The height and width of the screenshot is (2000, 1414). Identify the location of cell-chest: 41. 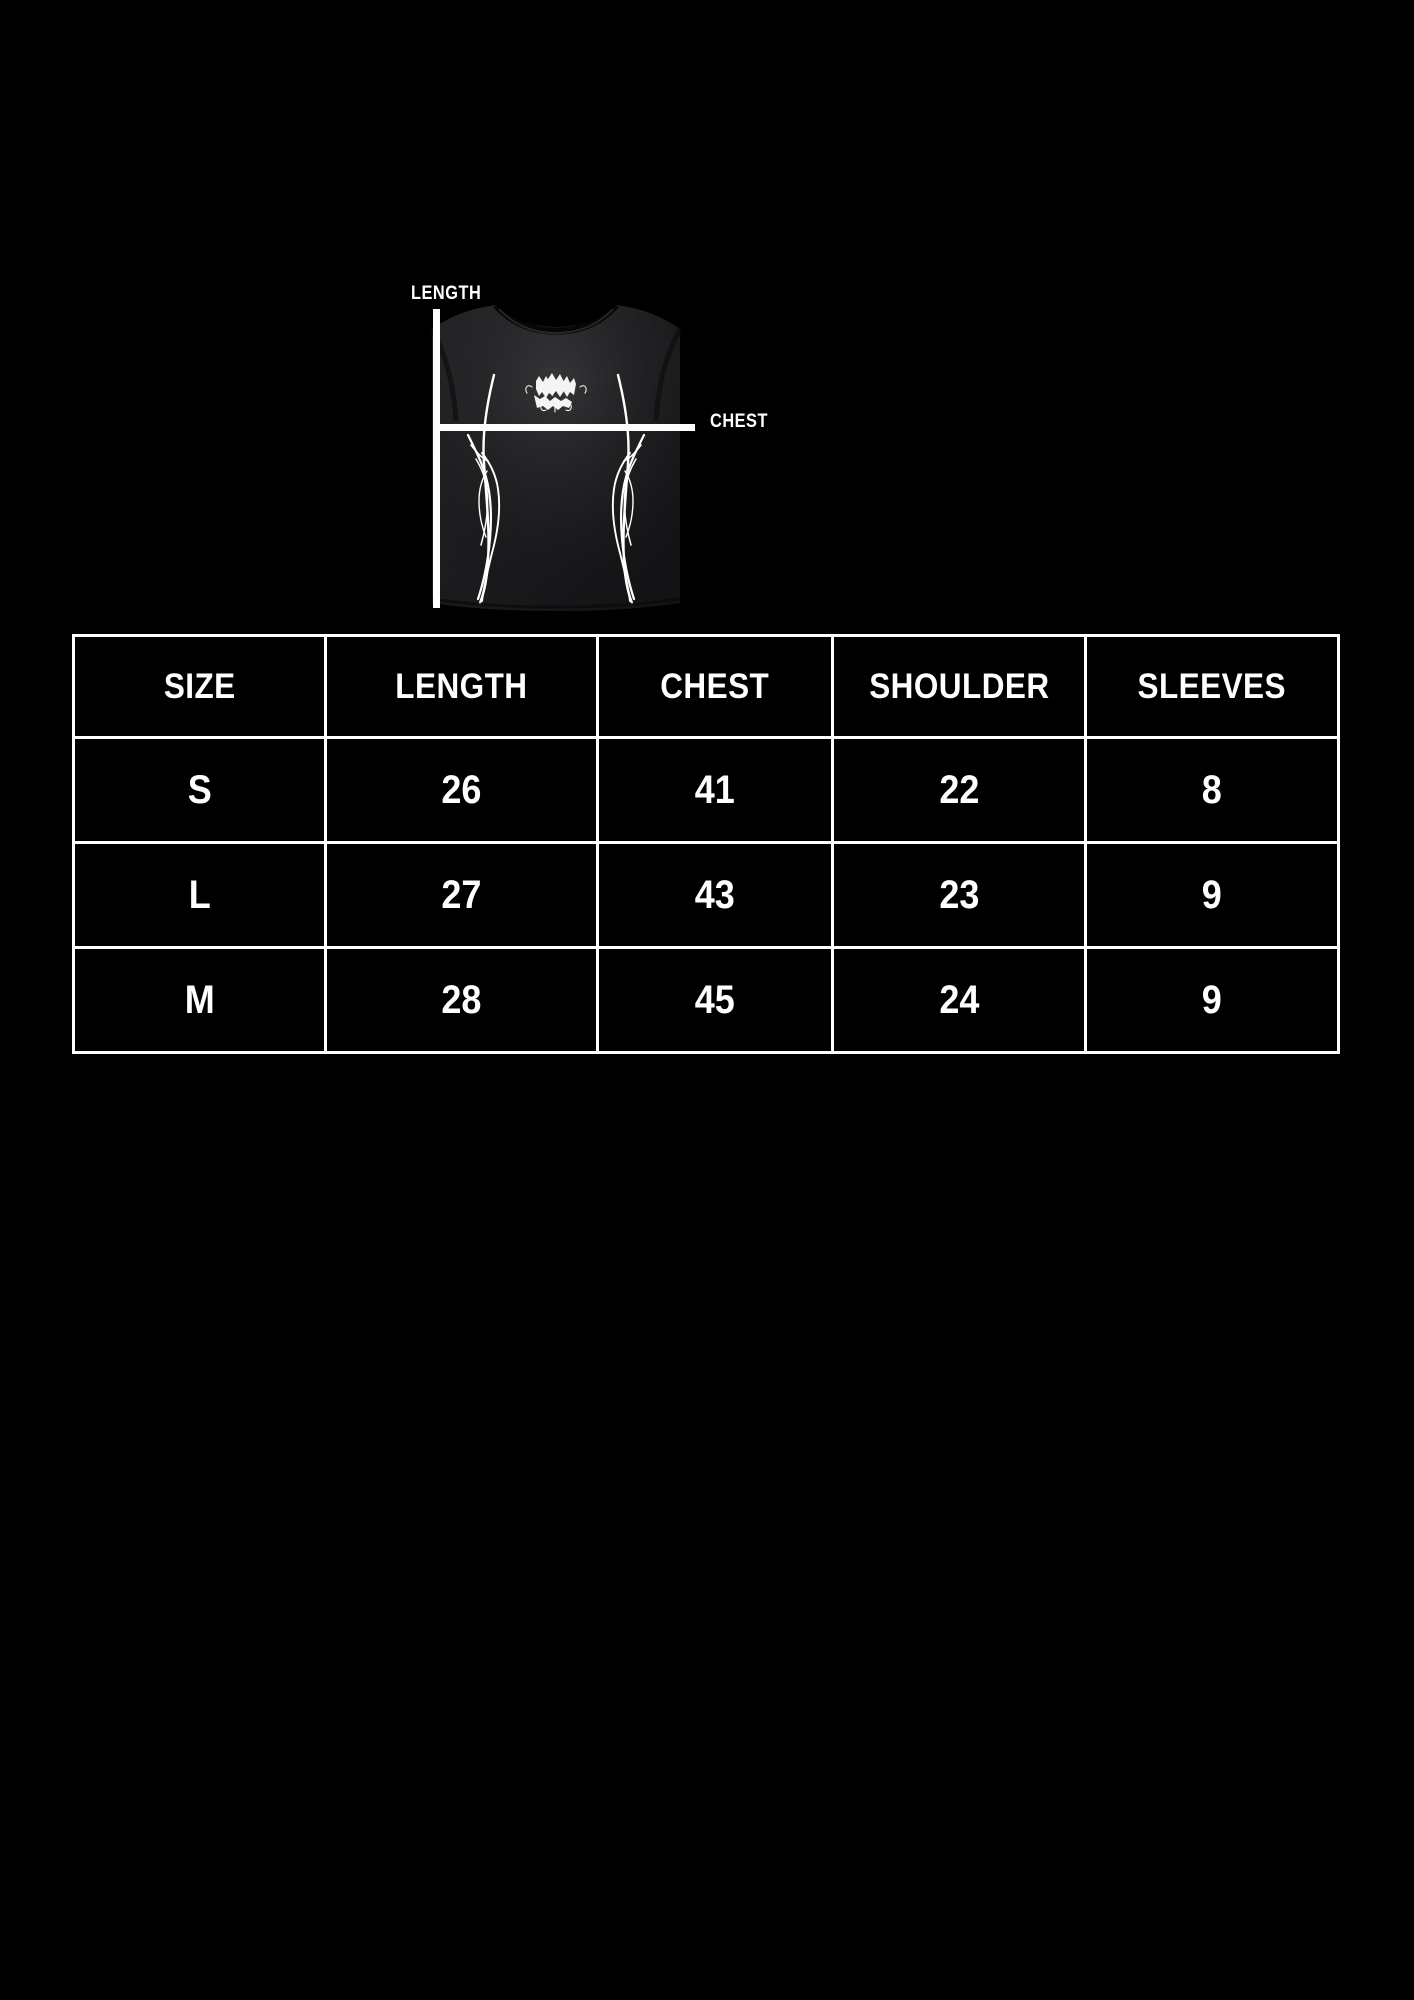
(715, 790).